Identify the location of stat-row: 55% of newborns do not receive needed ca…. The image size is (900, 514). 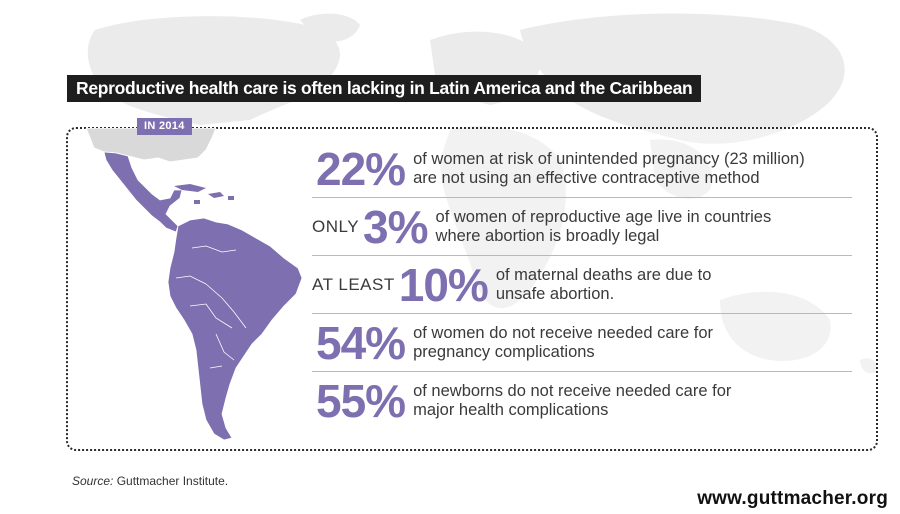
(582, 401).